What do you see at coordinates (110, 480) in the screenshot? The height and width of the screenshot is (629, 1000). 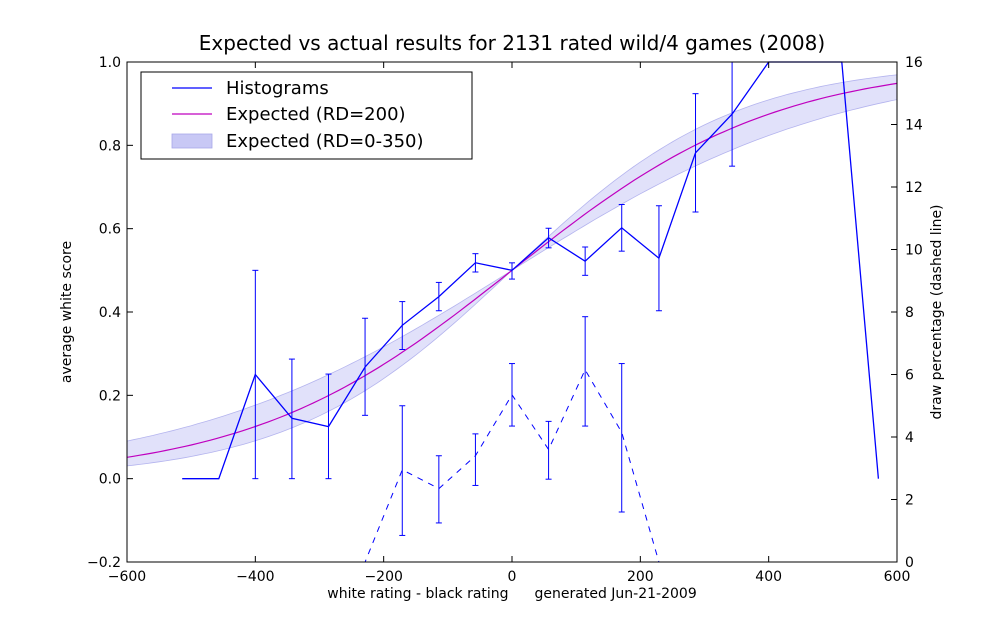 I see `y-tick-label: 0.0` at bounding box center [110, 480].